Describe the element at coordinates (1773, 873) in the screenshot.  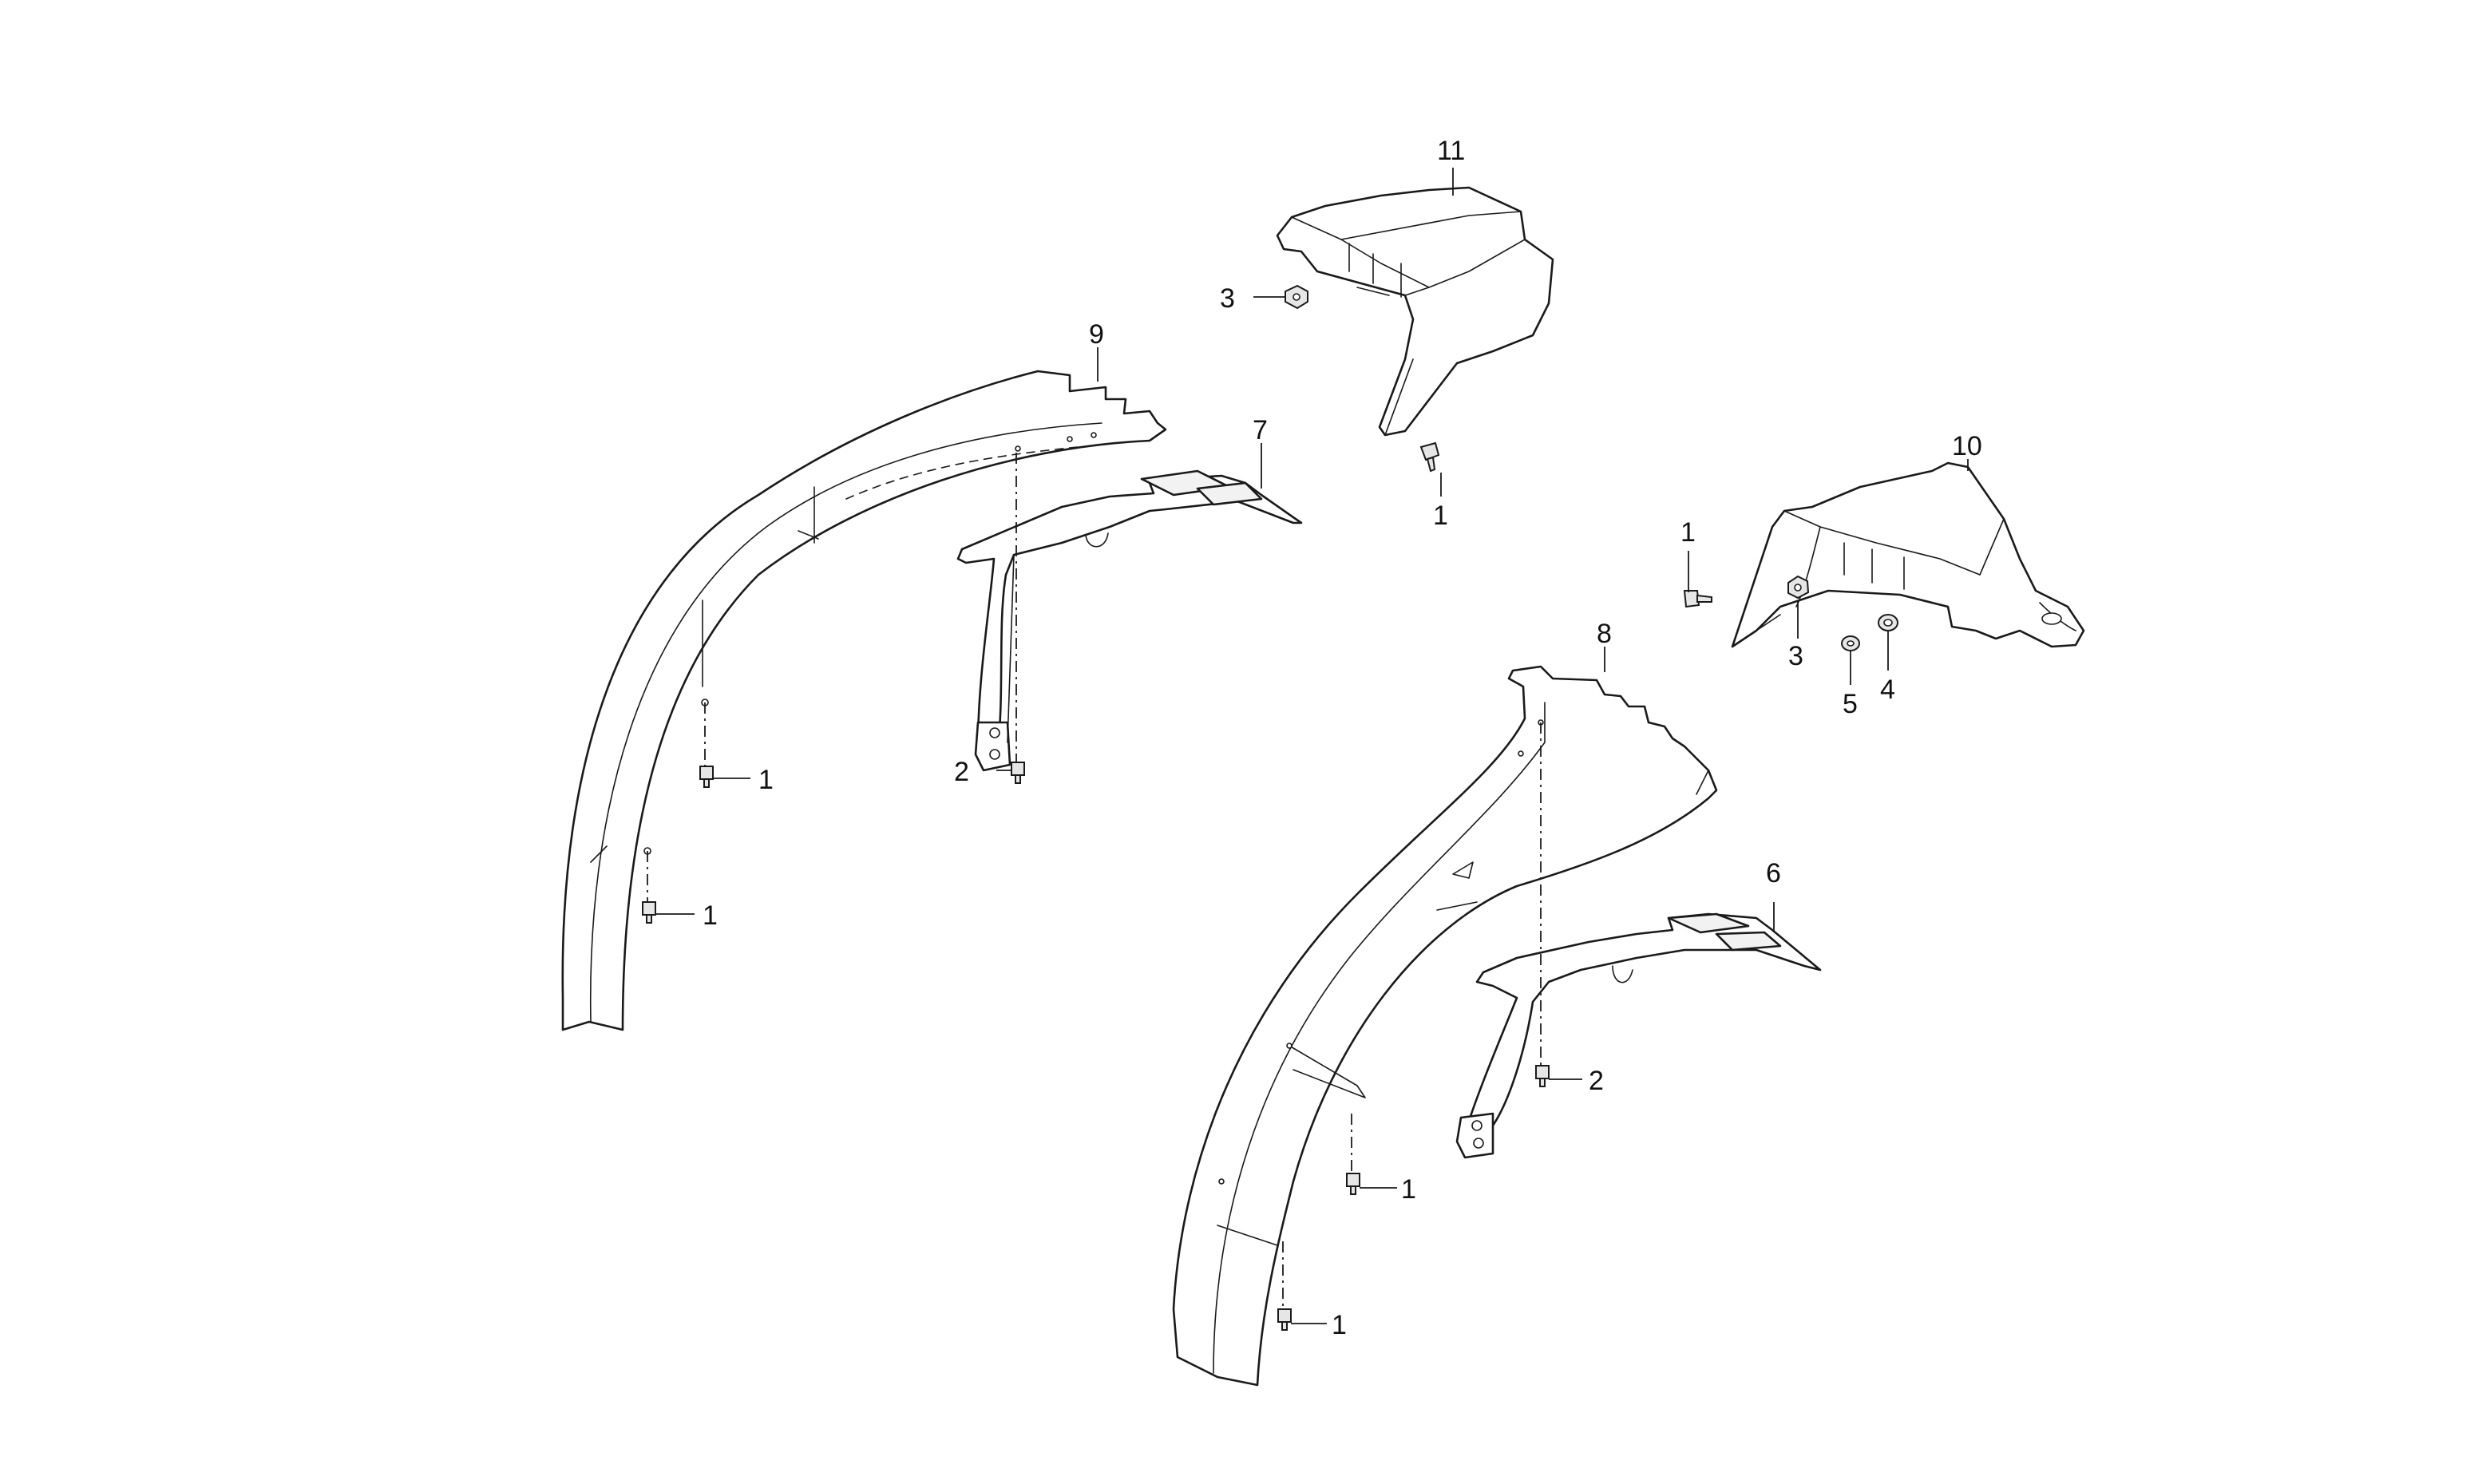
I see `callout-6: 6` at that location.